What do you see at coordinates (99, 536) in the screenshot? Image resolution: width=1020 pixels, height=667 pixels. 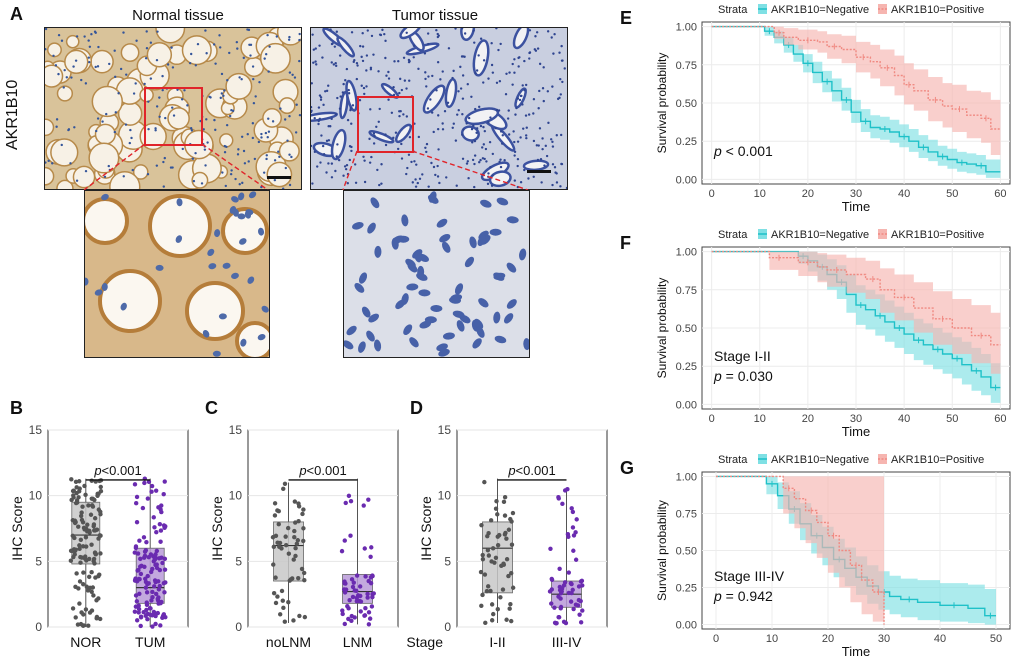 I see `box-plot-b: 0 5 10 15 IHC Score NOR TUM p<0.001` at bounding box center [99, 536].